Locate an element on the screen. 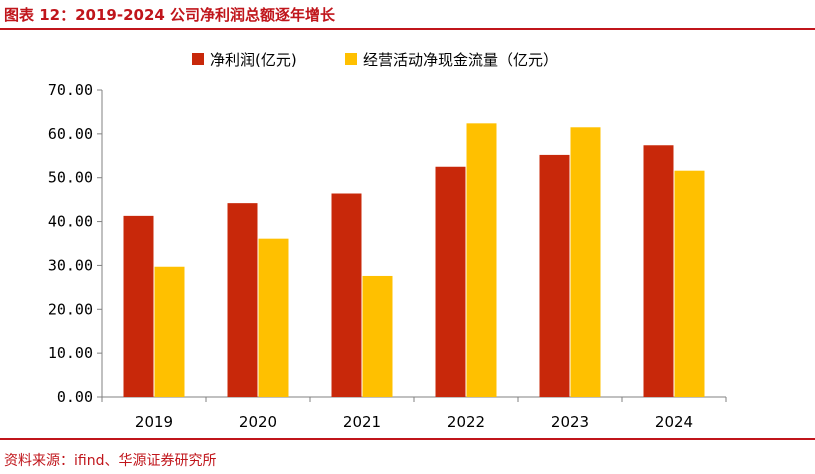  legend-label-cash-flow: 经营活动净现金流量（亿元） is located at coordinates (460, 60).